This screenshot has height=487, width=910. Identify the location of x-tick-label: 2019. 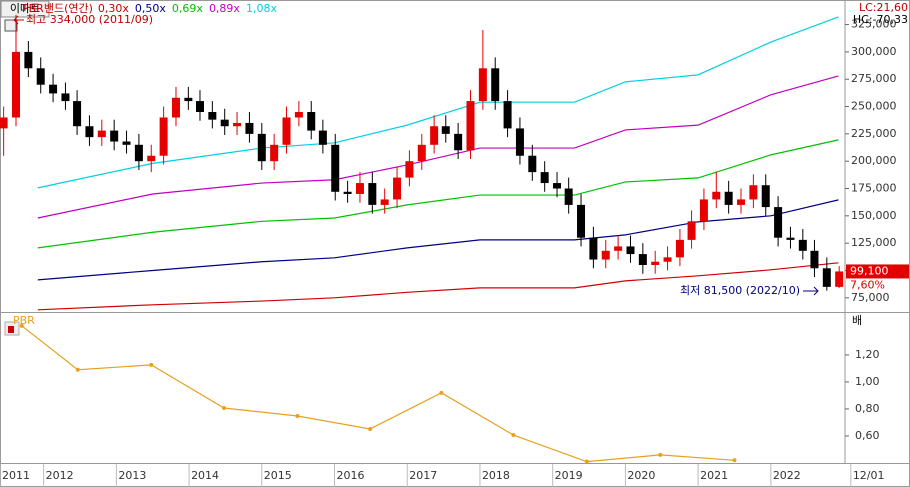
(569, 475).